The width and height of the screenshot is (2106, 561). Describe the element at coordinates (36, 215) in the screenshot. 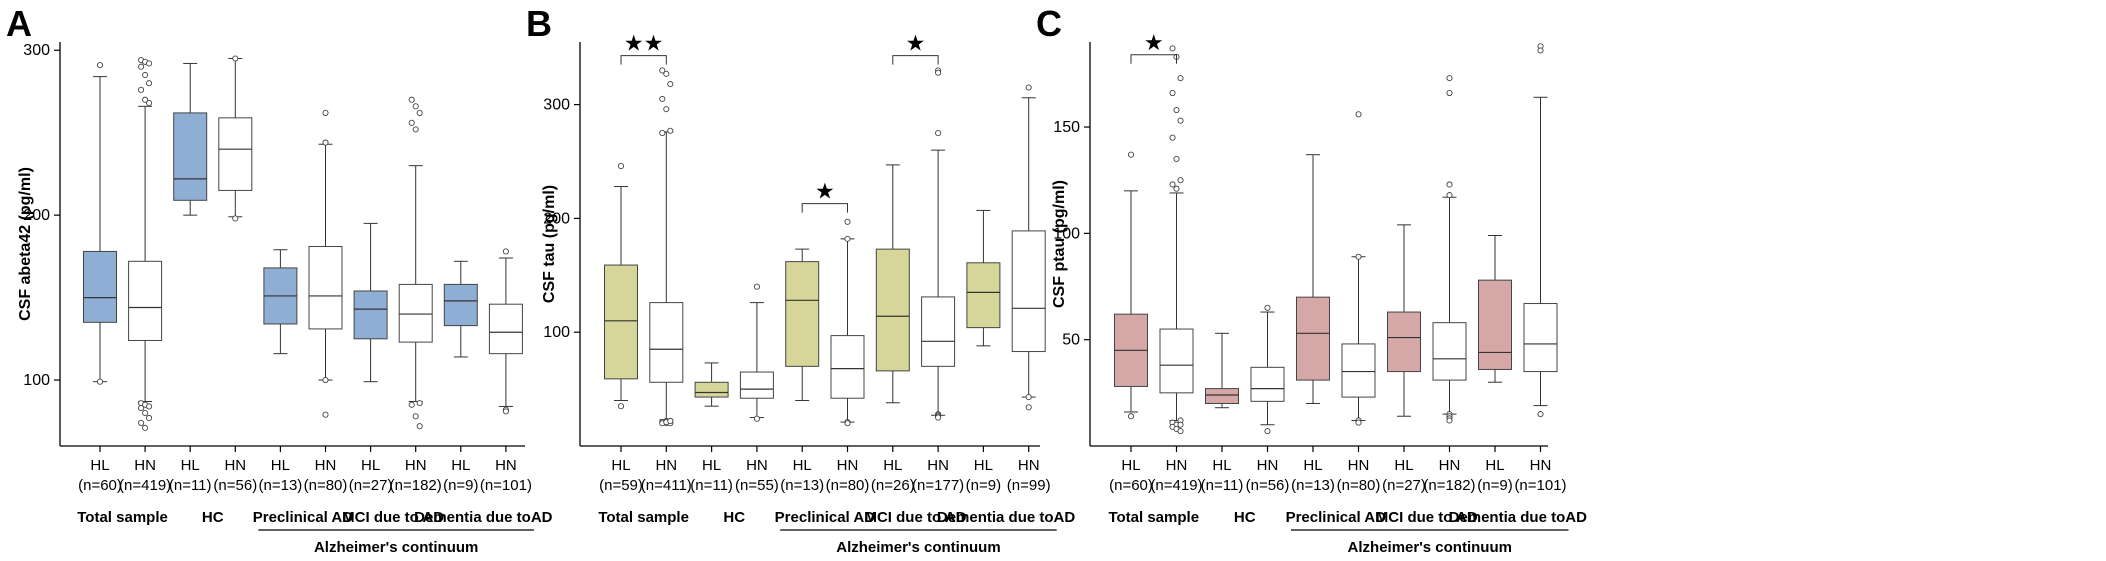

I see `y-tick-label: 200` at that location.